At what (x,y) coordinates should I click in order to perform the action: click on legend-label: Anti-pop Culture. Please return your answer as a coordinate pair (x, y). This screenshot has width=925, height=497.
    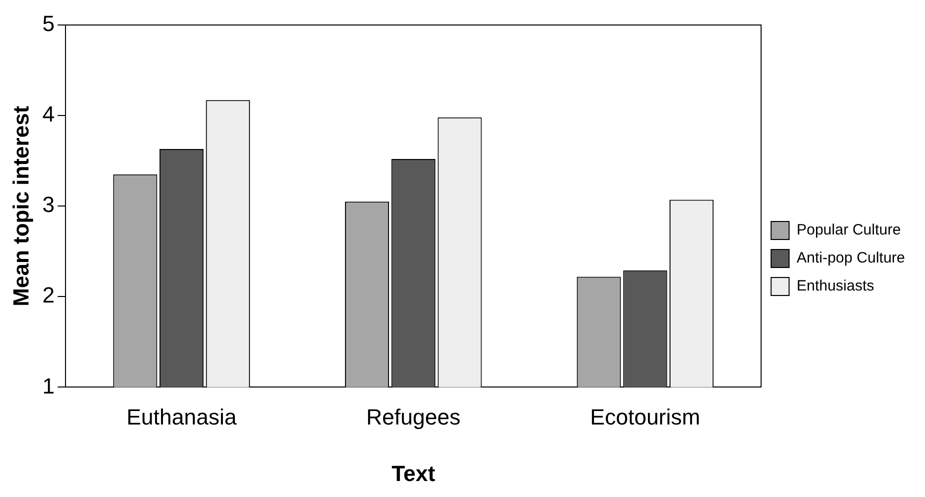
    Looking at the image, I should click on (851, 258).